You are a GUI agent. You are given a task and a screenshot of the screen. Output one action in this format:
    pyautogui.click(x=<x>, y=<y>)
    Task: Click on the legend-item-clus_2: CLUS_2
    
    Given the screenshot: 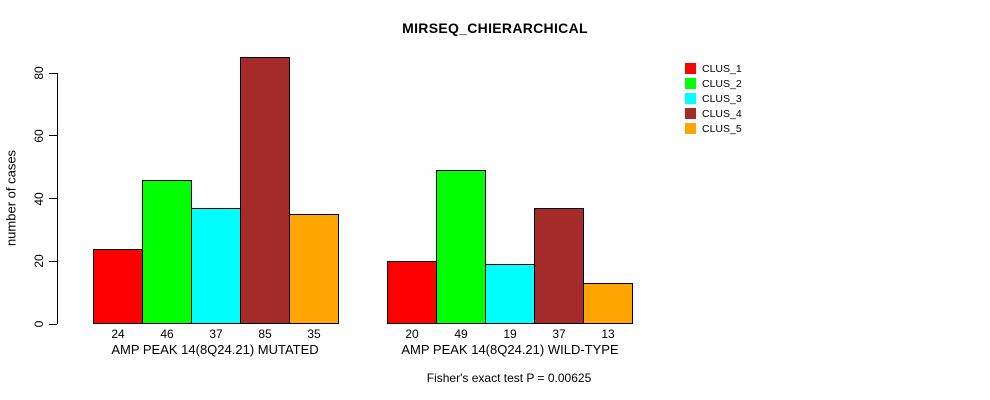 What is the action you would take?
    pyautogui.click(x=713, y=83)
    